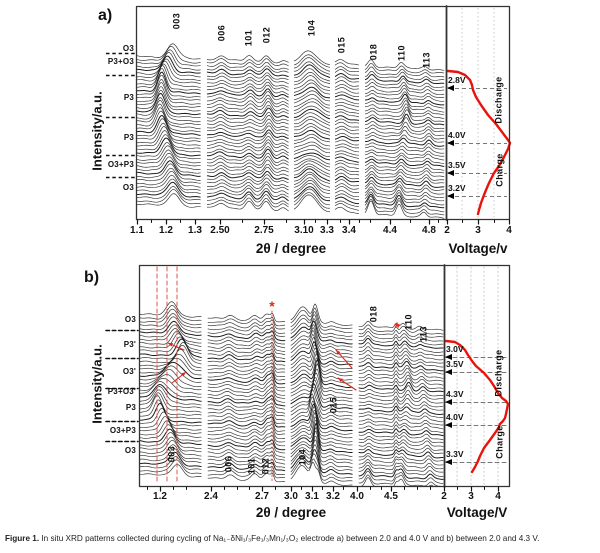 Image resolution: width=600 pixels, height=553 pixels. I want to click on panel-b-voltage-axis-label: Voltage/V, so click(477, 512).